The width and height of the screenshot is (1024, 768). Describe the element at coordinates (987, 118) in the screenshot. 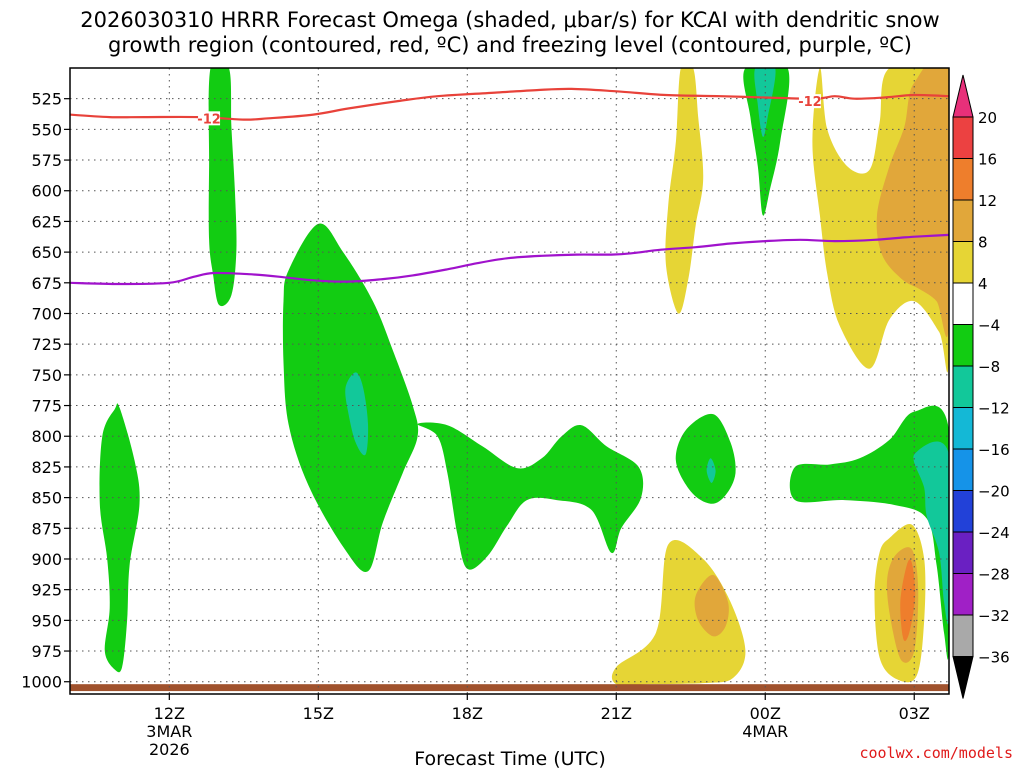

I see `colorbar-label-0: 20` at that location.